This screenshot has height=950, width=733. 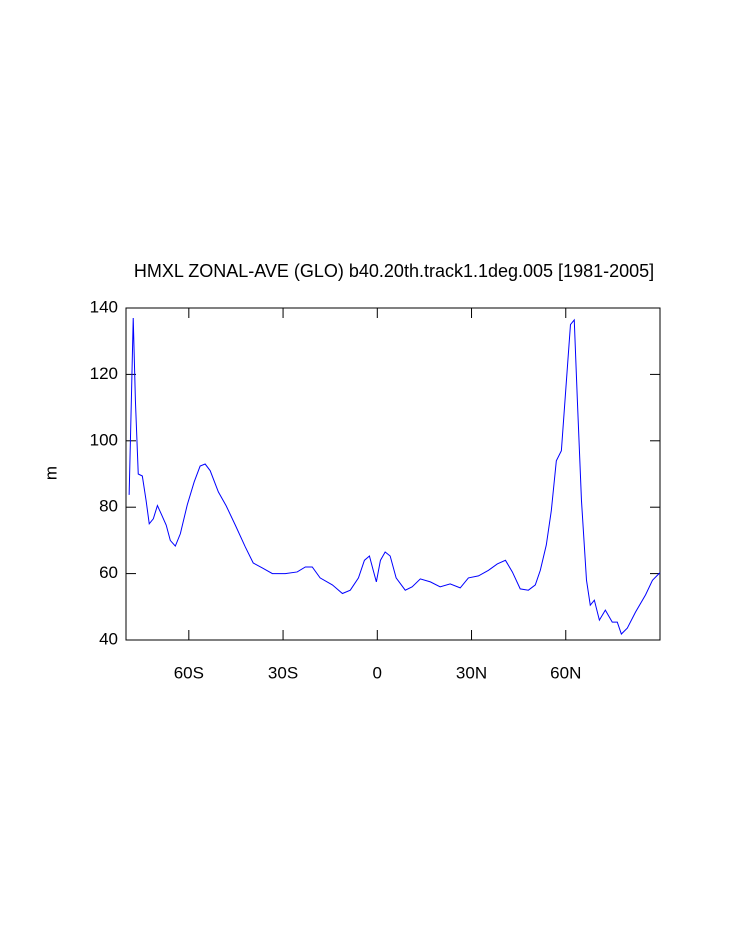 What do you see at coordinates (377, 672) in the screenshot?
I see `x-tick-label: 0` at bounding box center [377, 672].